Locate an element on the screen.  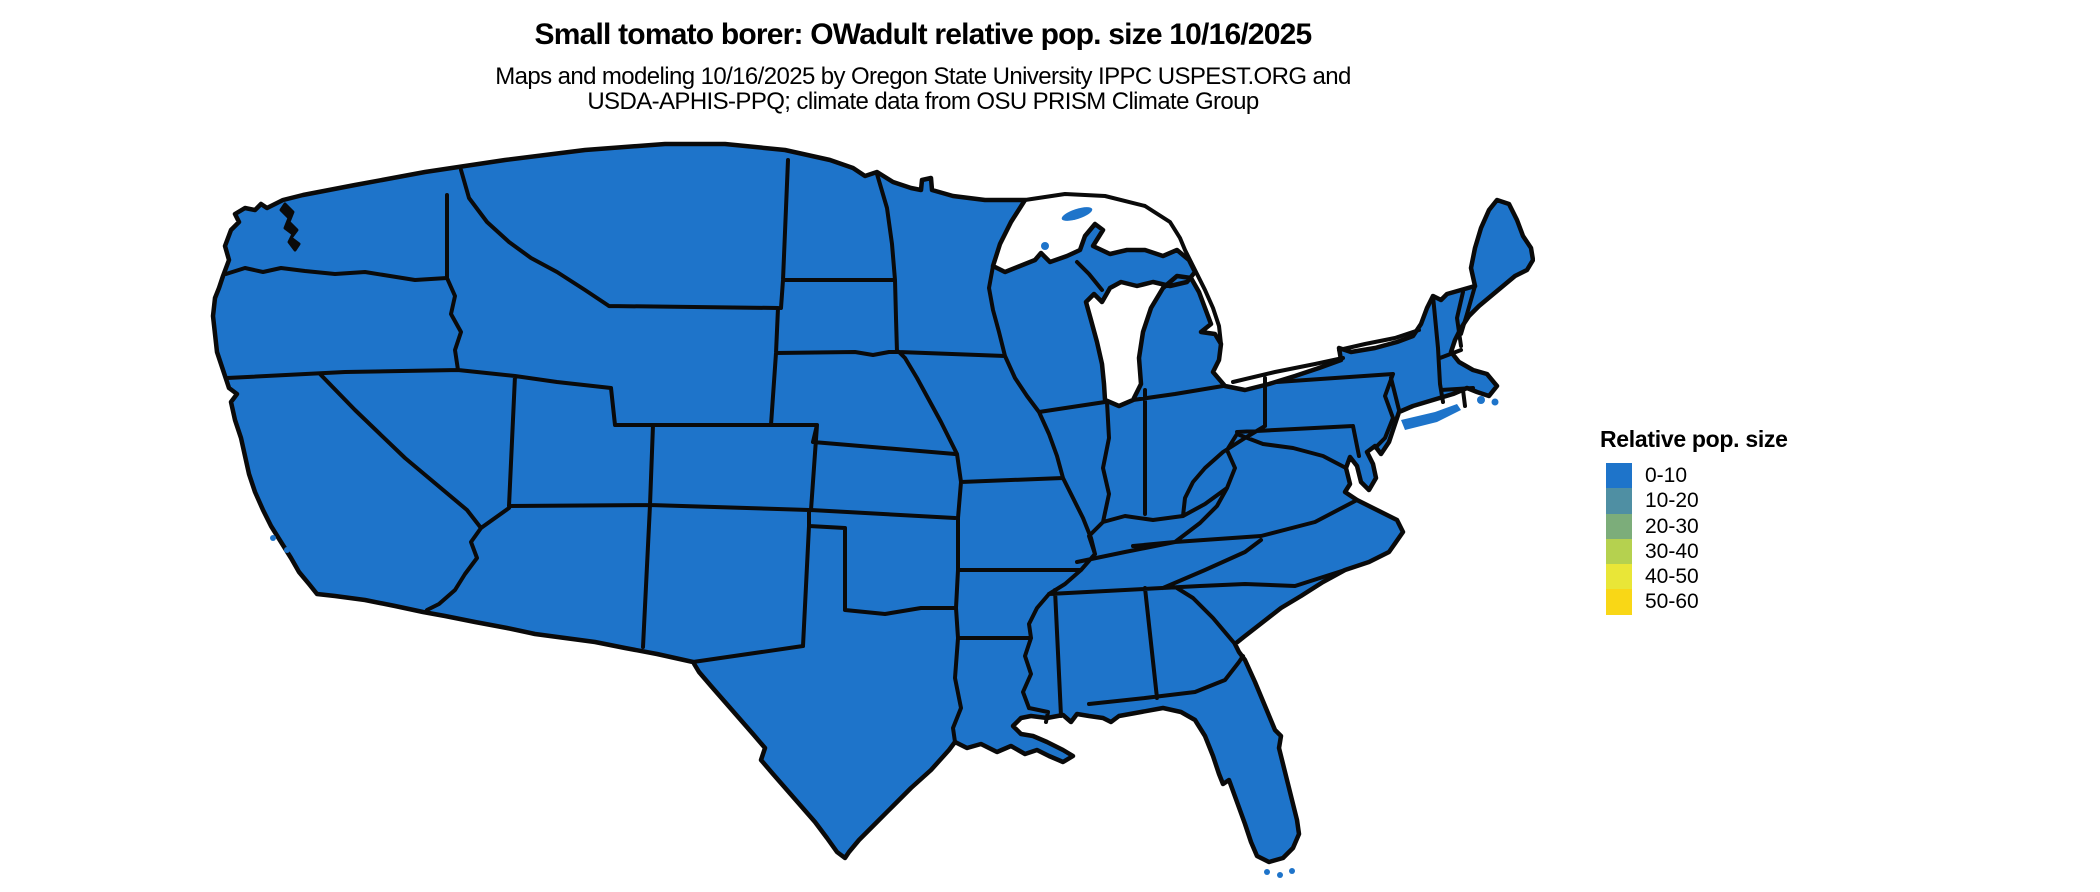
legend-label: 30-40 is located at coordinates (1672, 551).